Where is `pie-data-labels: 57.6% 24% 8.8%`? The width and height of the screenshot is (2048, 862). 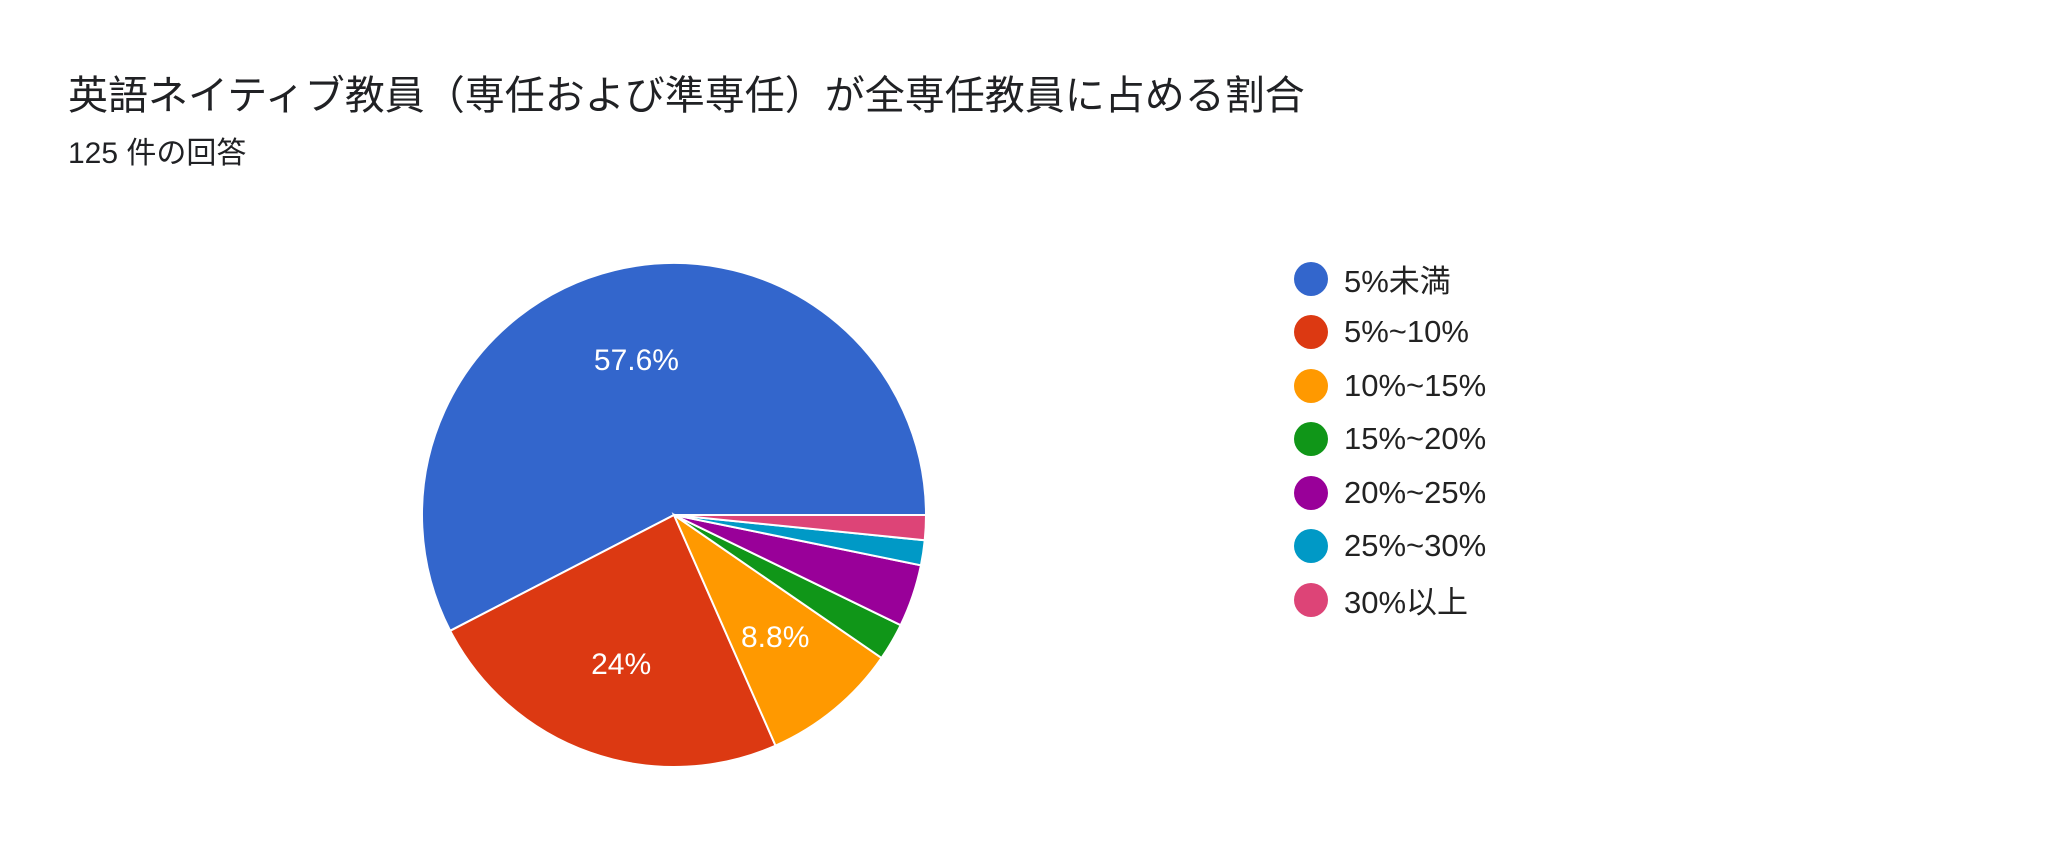
pie-data-labels: 57.6% 24% 8.8% is located at coordinates (700, 512).